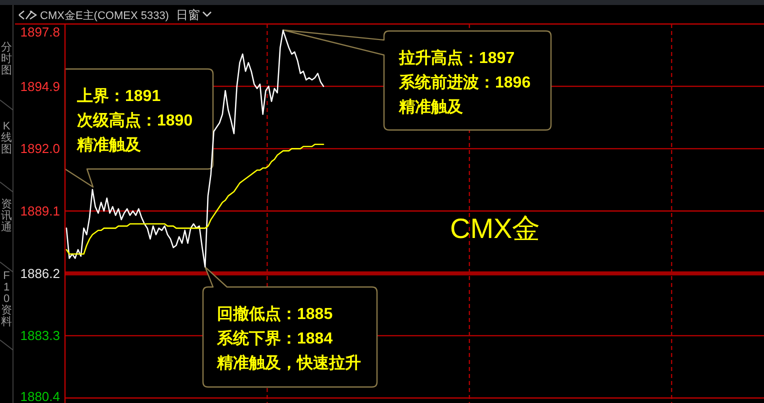  What do you see at coordinates (288, 338) in the screenshot?
I see `annotation: 回撤低点：1885 系统下界：1884 精准触及，快速拉升` at bounding box center [288, 338].